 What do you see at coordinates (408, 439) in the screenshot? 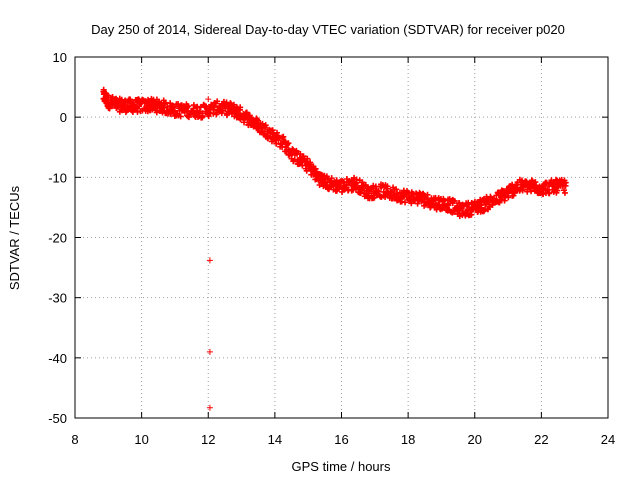
I see `x-tick-label: 18` at bounding box center [408, 439].